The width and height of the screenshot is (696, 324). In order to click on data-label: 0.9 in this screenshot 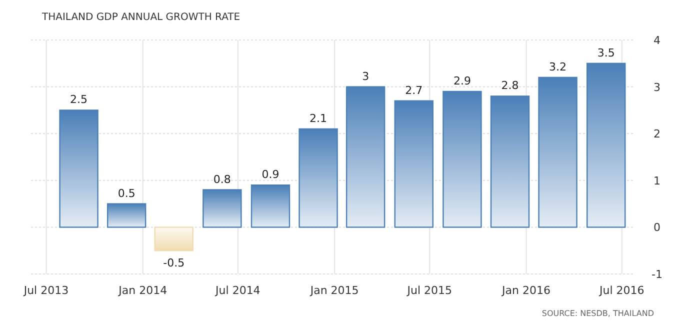, I will do `click(271, 175)`.